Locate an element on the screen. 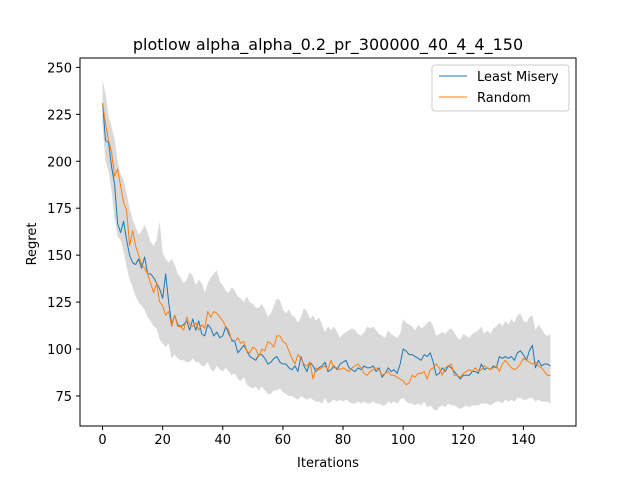 This screenshot has width=640, height=480. y-tick-label: 100 is located at coordinates (59, 350).